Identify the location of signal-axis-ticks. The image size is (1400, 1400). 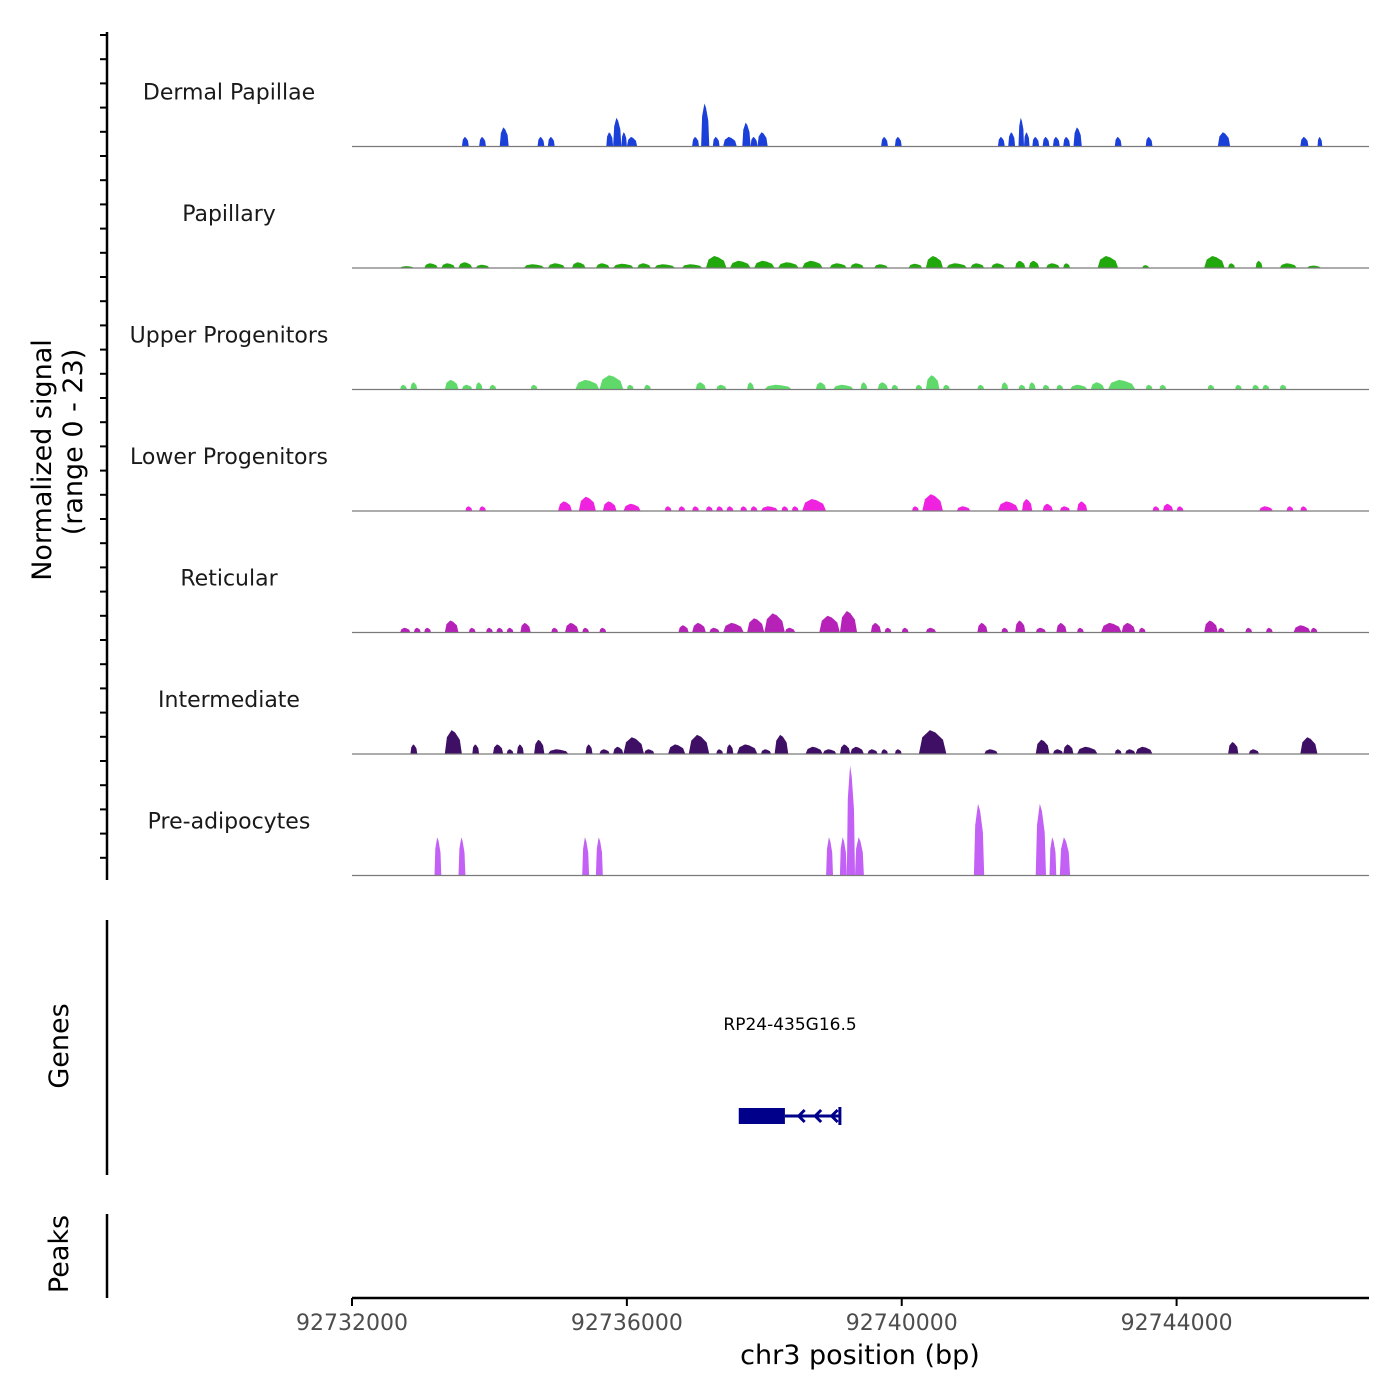
(103, 446).